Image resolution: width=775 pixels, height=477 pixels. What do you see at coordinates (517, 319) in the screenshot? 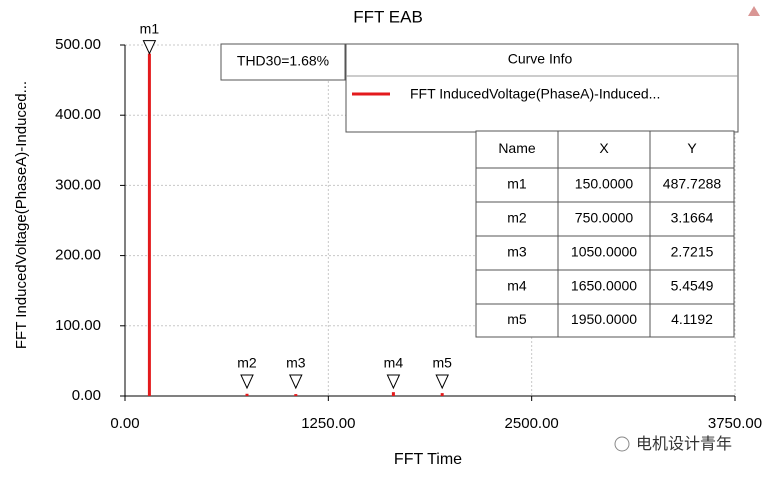
I see `table-cell: m5` at bounding box center [517, 319].